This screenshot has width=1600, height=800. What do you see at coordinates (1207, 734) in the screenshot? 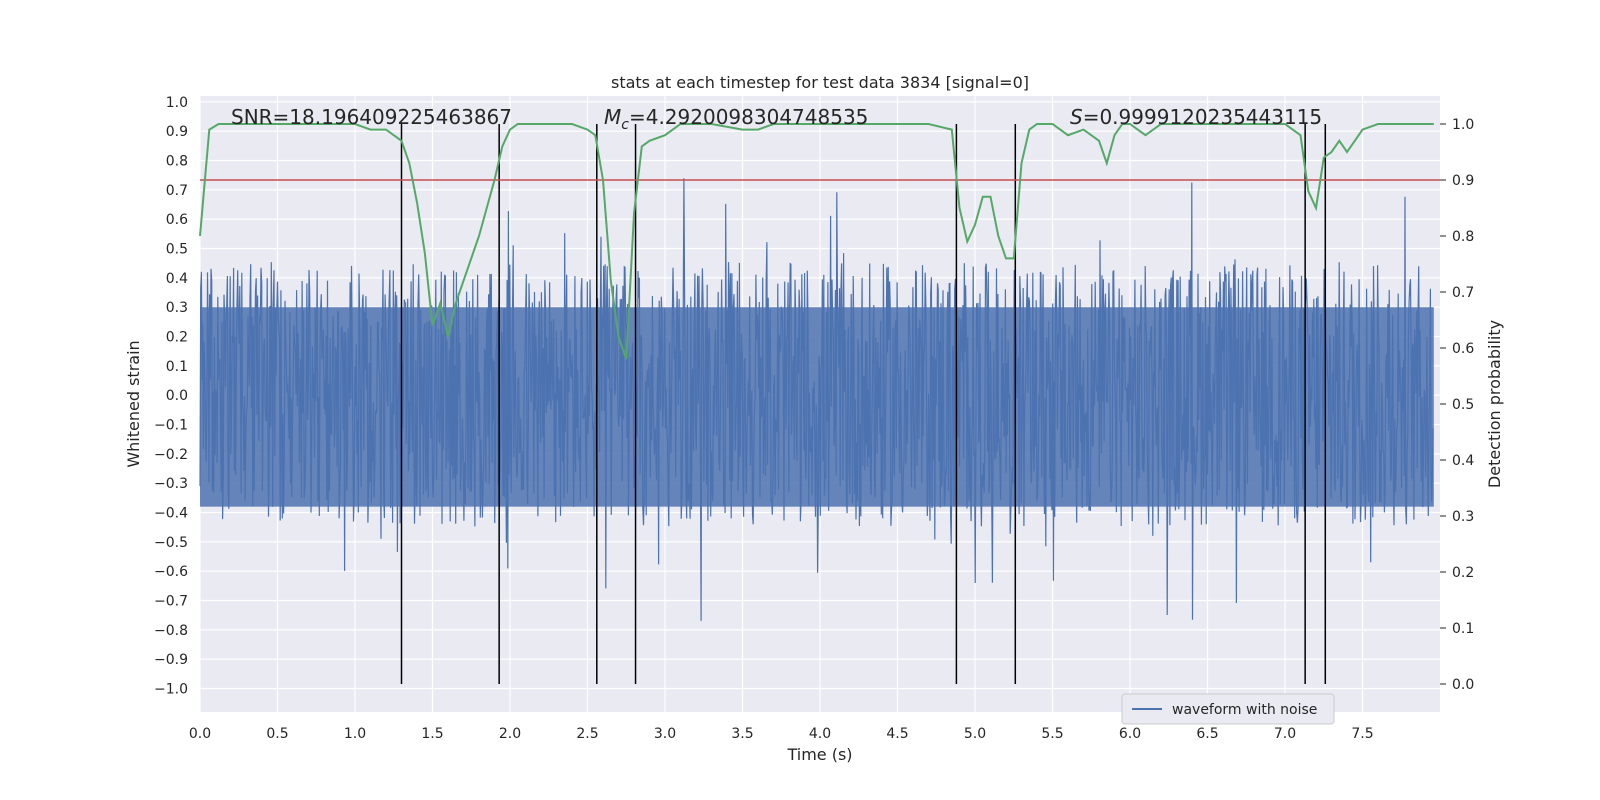
I see `x-tick-label: 6.5` at bounding box center [1207, 734].